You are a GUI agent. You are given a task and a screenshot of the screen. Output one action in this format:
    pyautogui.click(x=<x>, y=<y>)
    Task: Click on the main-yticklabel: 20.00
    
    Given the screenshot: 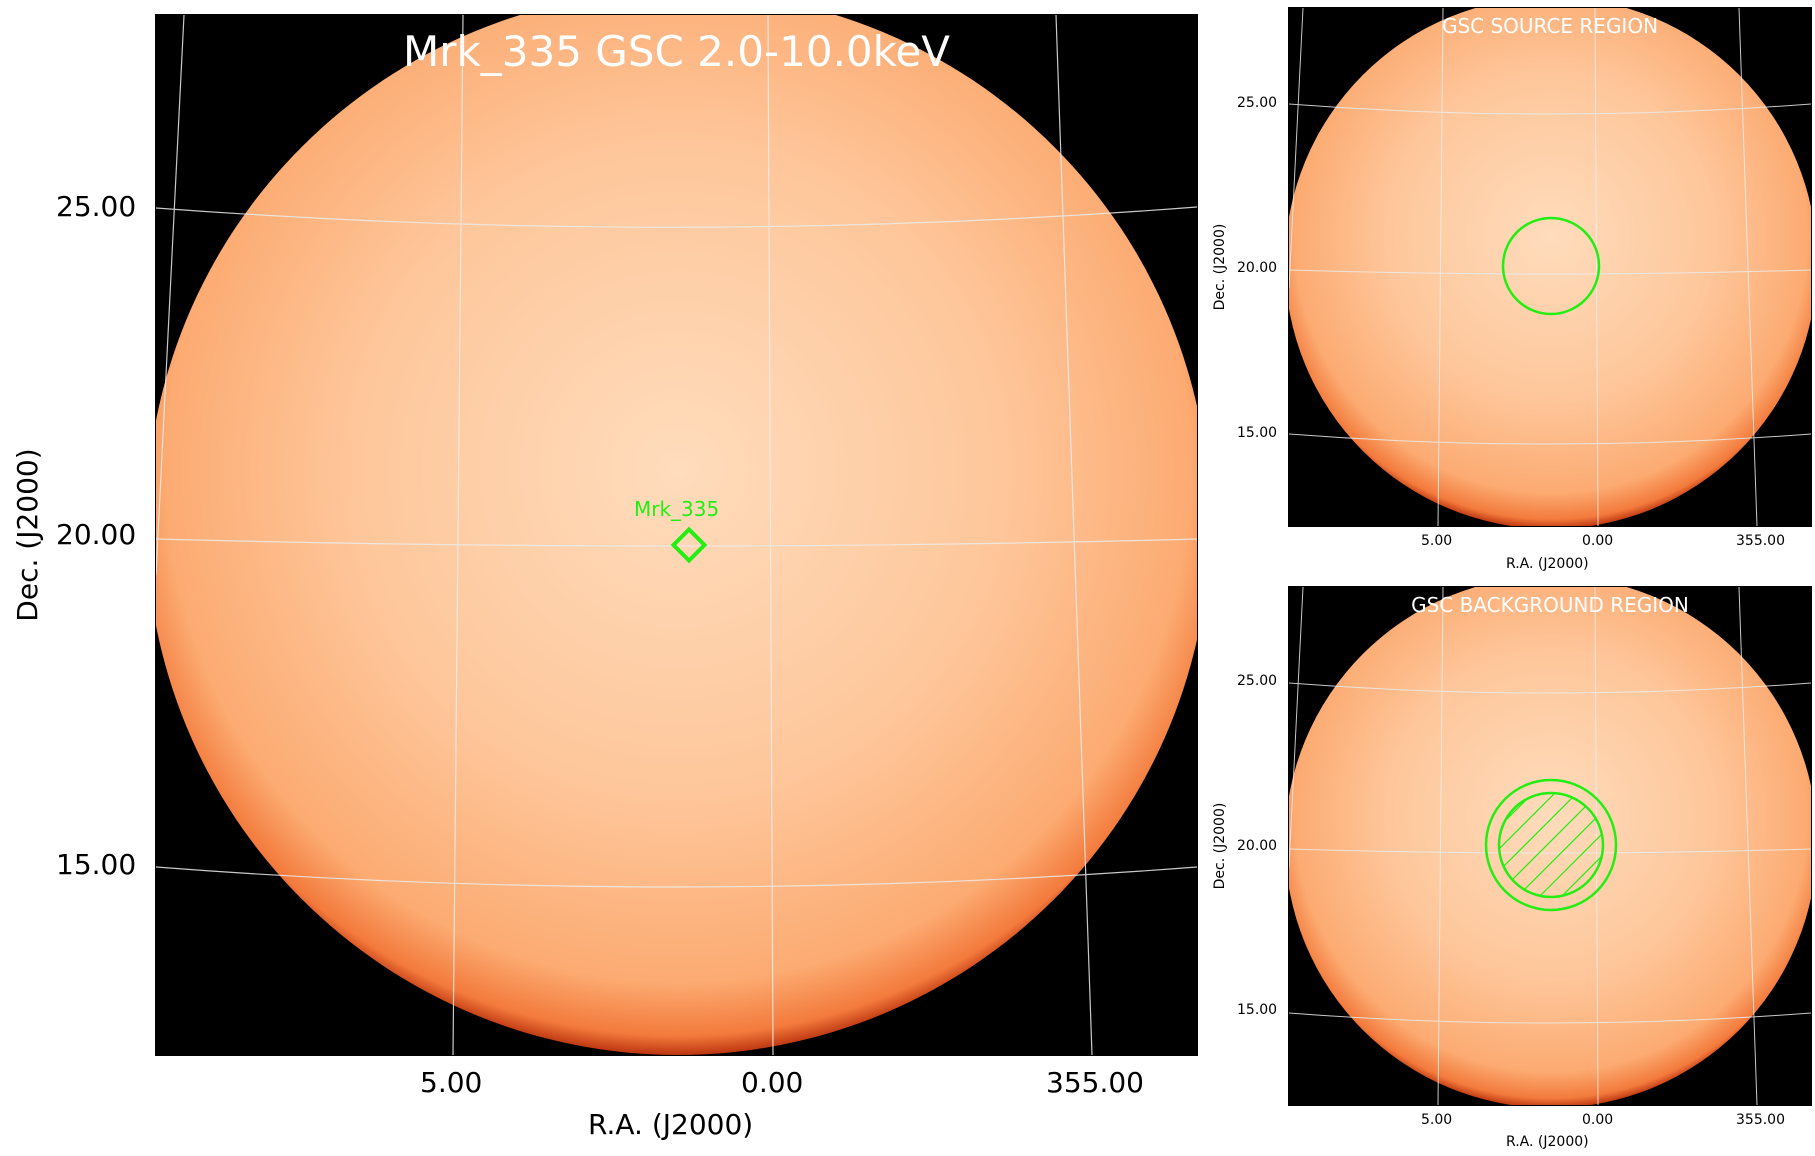 What is the action you would take?
    pyautogui.click(x=96, y=534)
    